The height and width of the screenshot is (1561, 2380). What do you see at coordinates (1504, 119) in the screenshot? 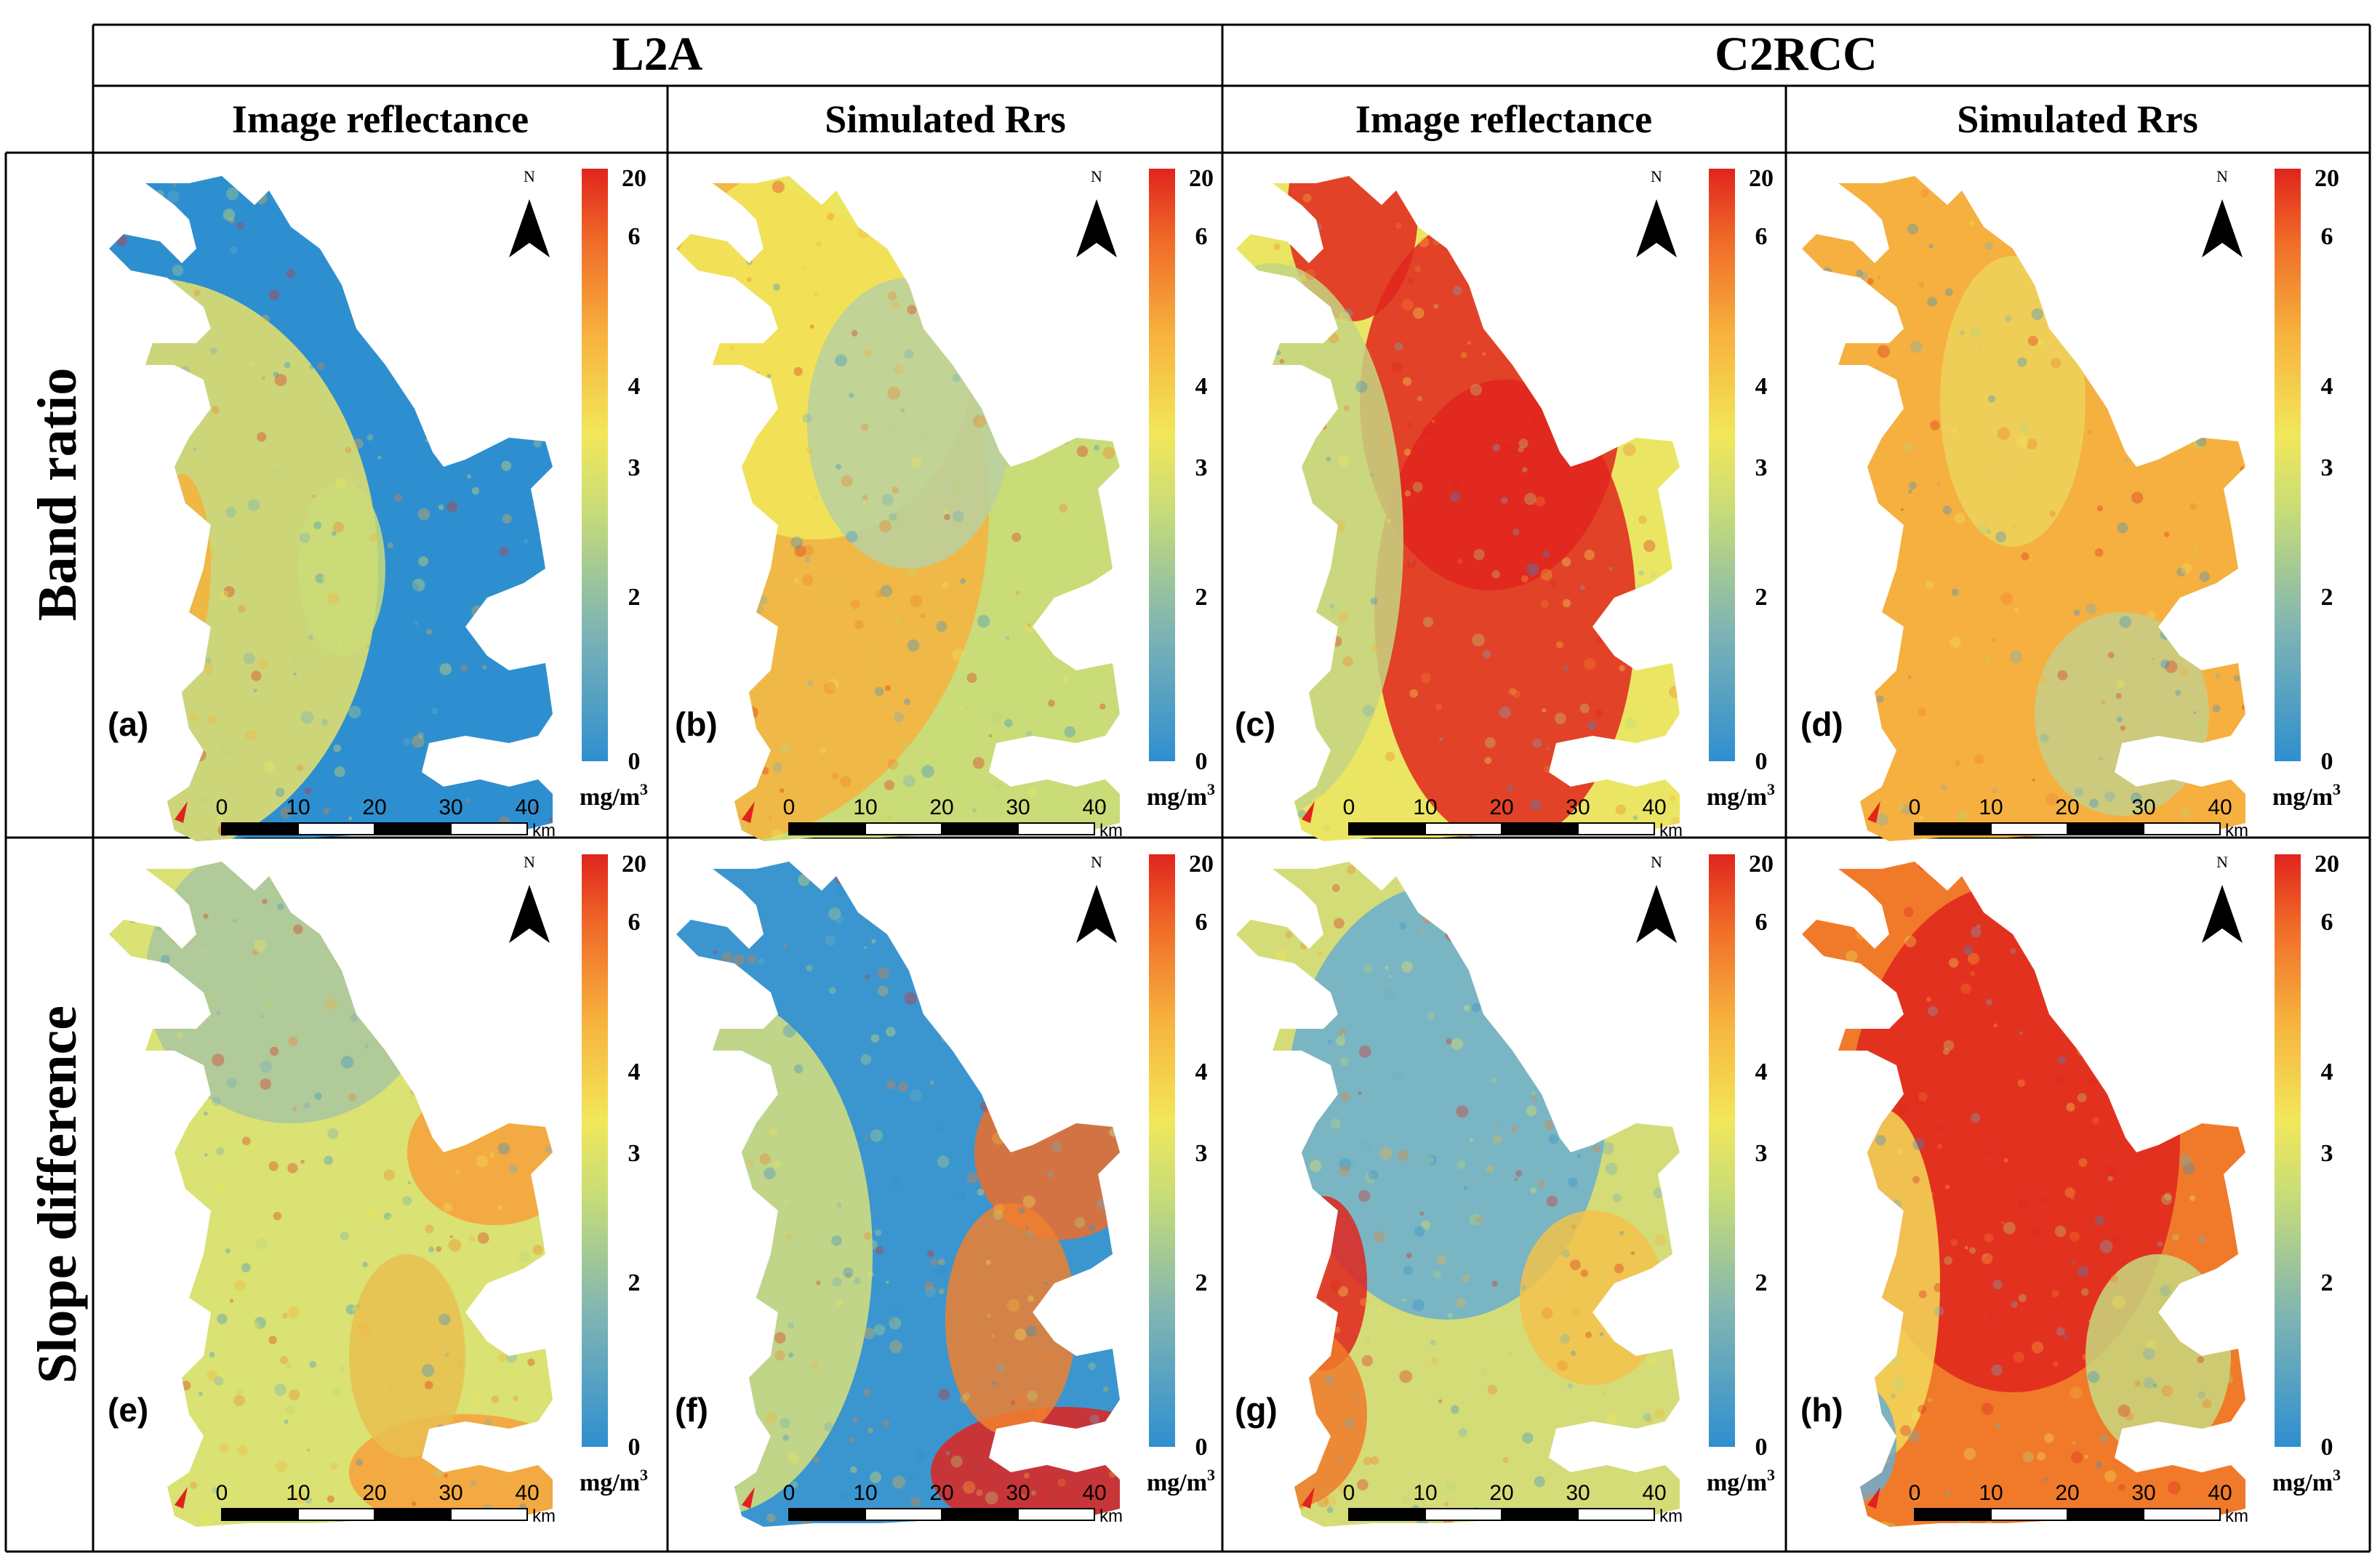
I see `subheader-c2rcc-image: Image reflectance` at bounding box center [1504, 119].